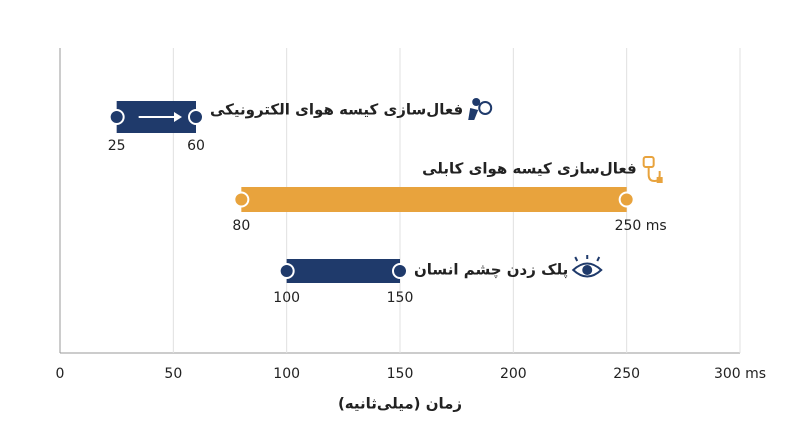  Describe the element at coordinates (60, 374) in the screenshot. I see `x-tick-label: 0` at that location.